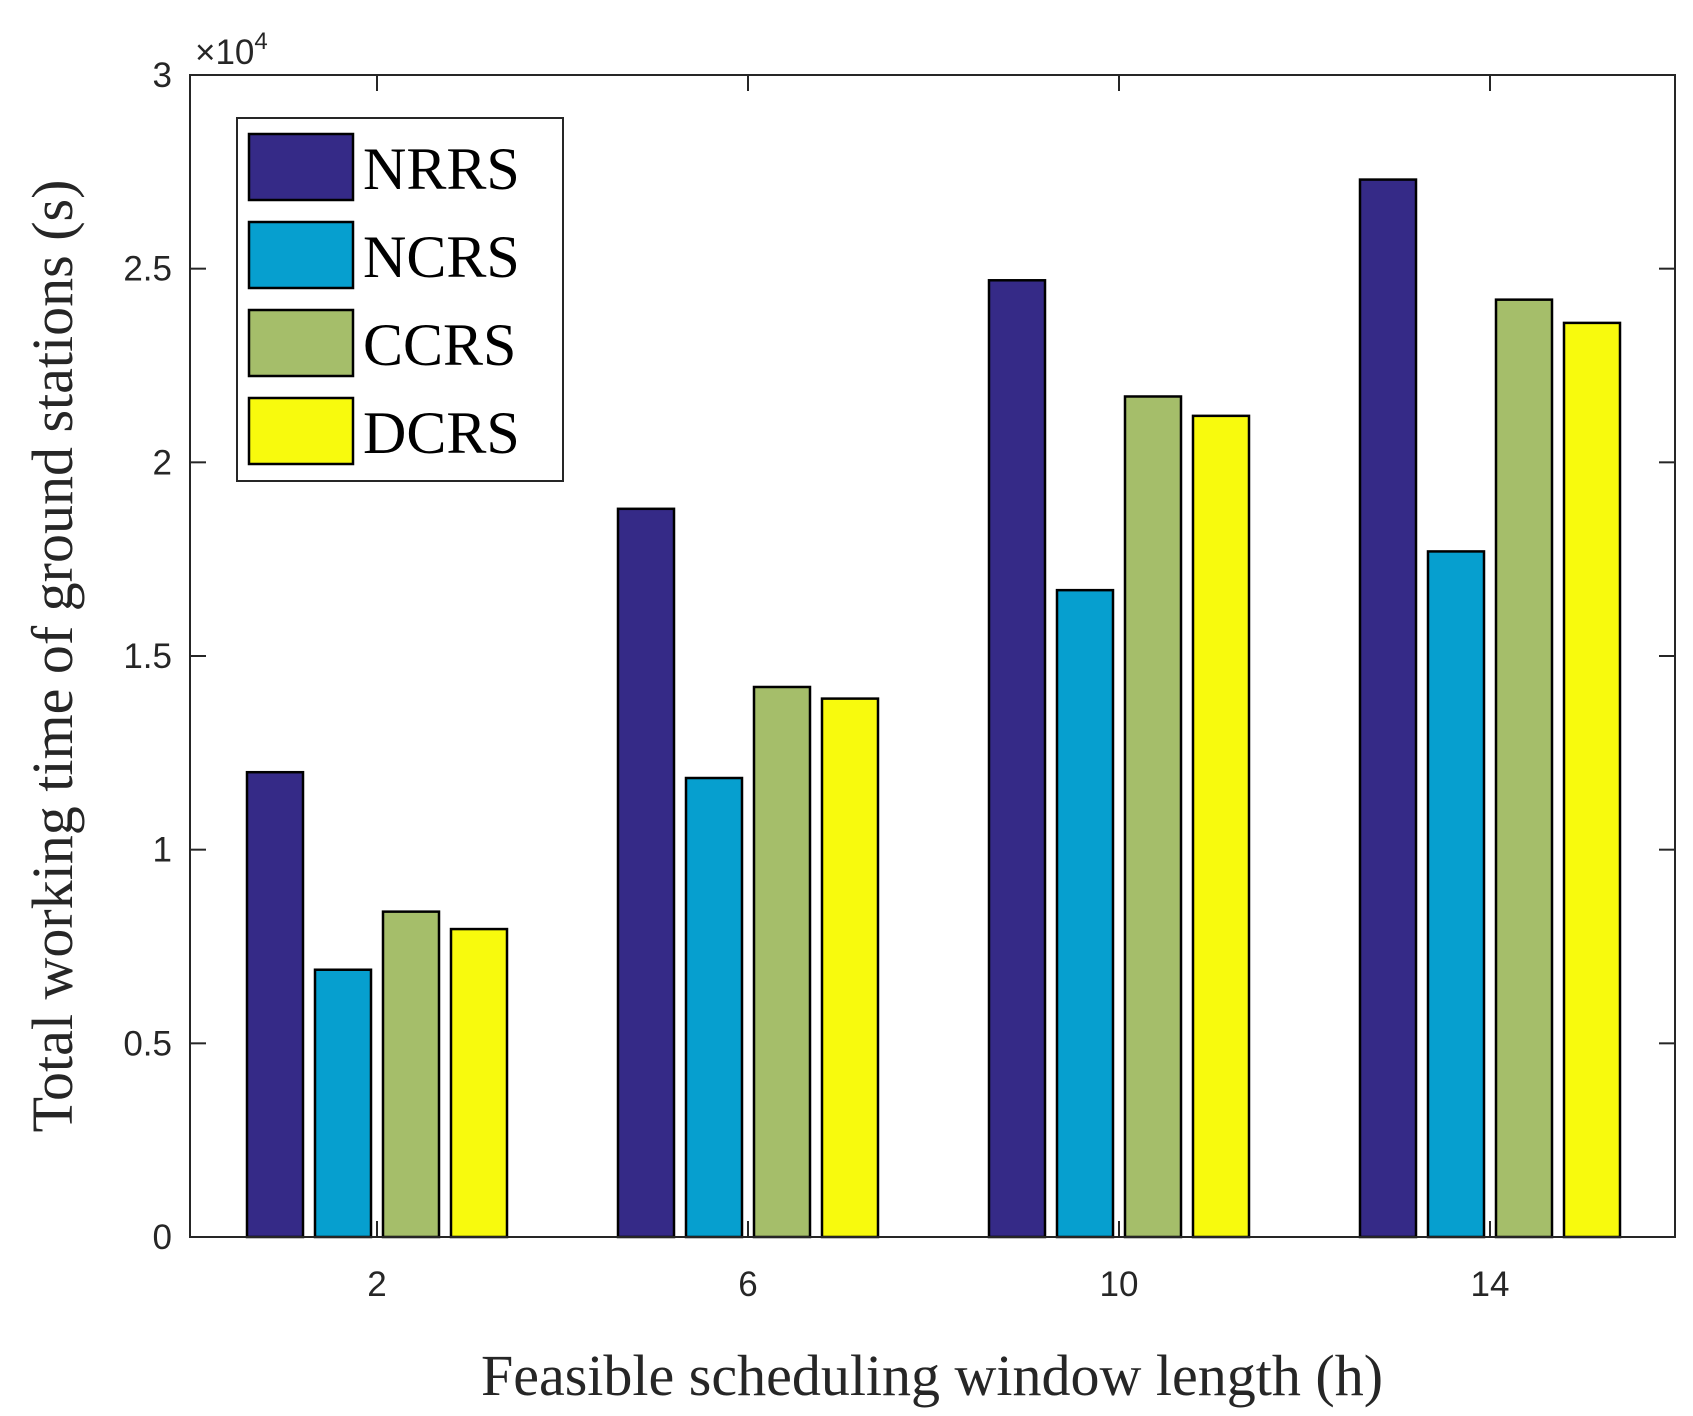 The image size is (1693, 1416). I want to click on legend-swatch-ccrs, so click(301, 343).